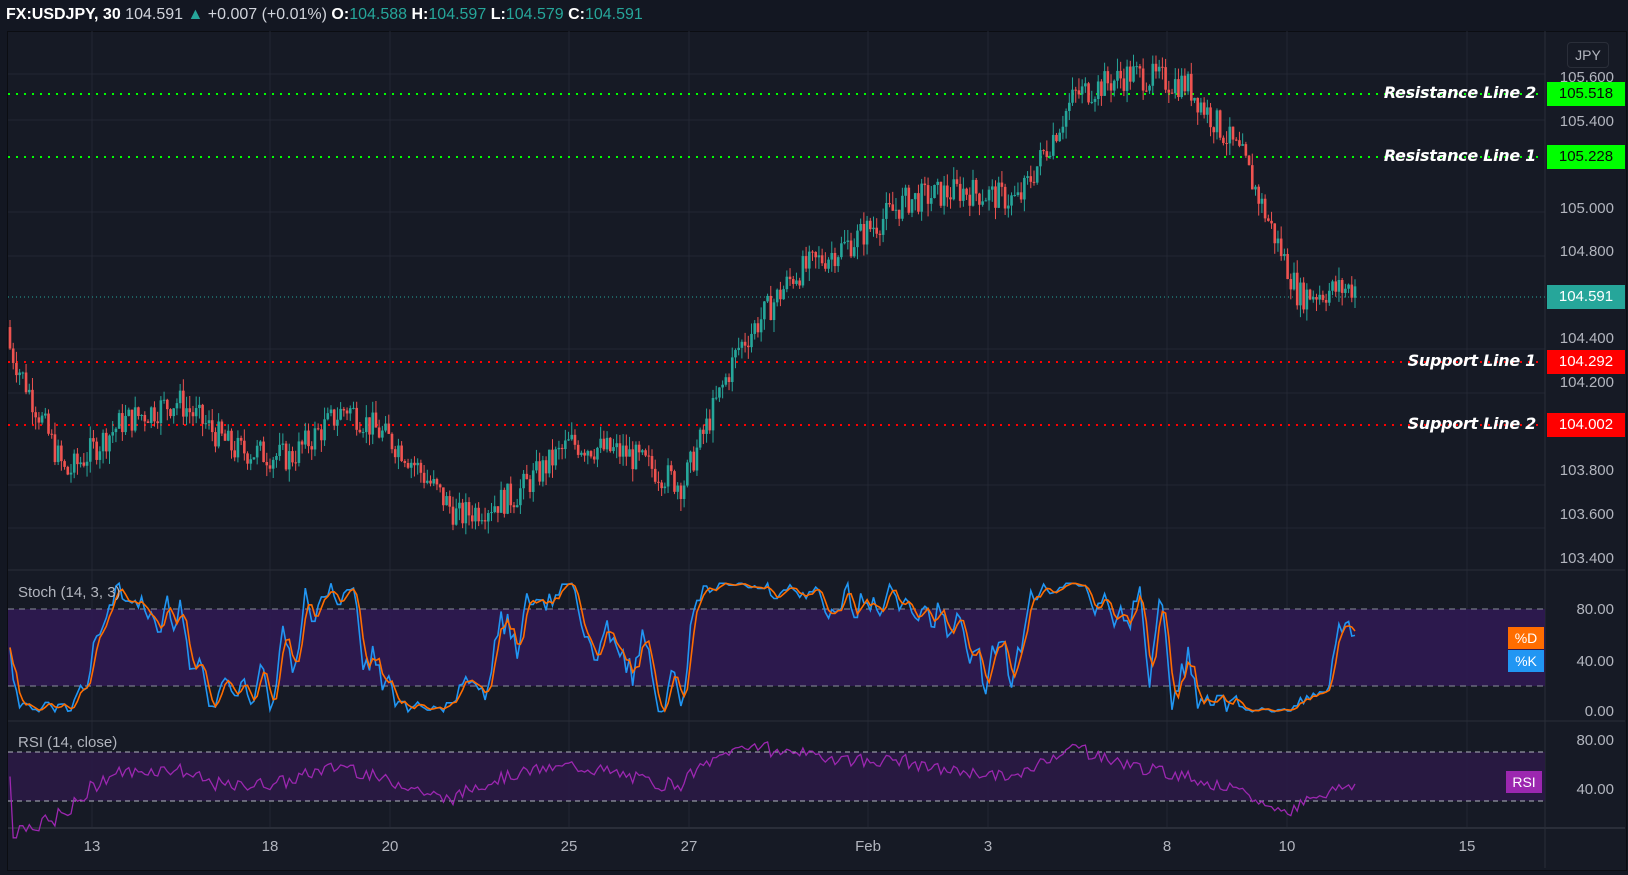  What do you see at coordinates (1586, 362) in the screenshot?
I see `support-line-1-price-tag: 104.292` at bounding box center [1586, 362].